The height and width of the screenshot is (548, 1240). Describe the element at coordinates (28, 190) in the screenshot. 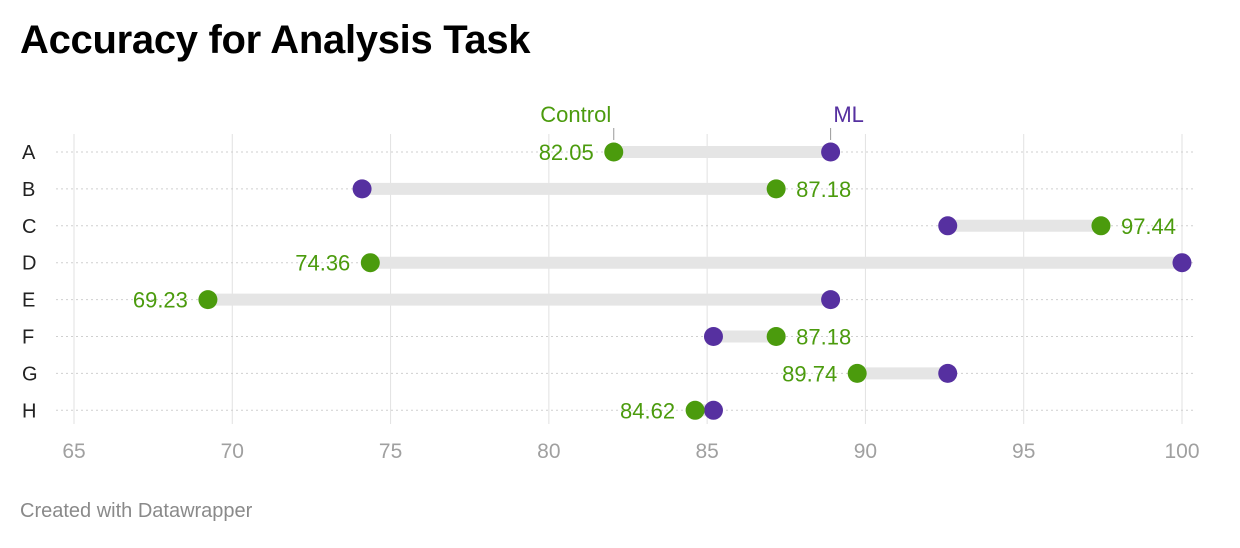

I see `category-label: B` at that location.